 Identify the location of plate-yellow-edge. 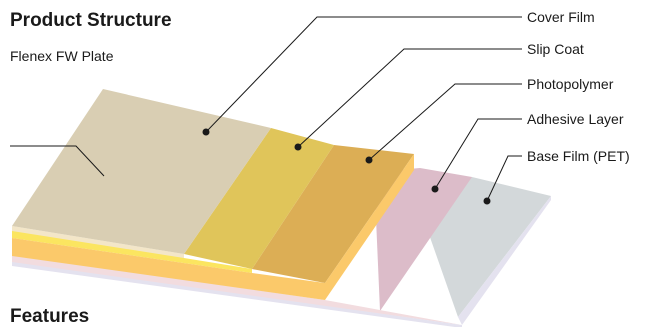
(132, 252).